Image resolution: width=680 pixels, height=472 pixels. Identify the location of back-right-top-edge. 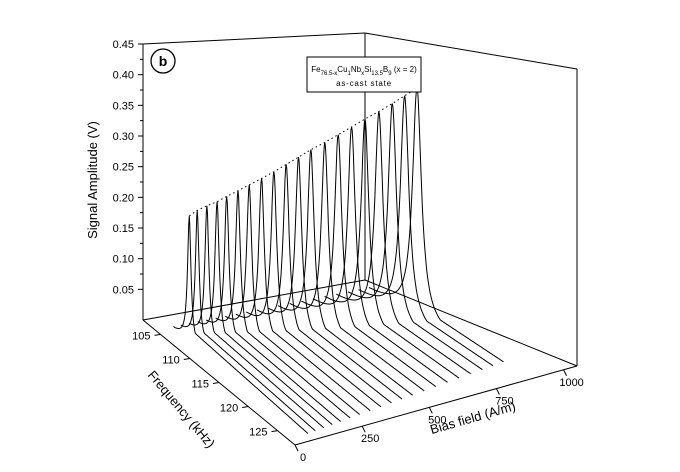
(471, 51).